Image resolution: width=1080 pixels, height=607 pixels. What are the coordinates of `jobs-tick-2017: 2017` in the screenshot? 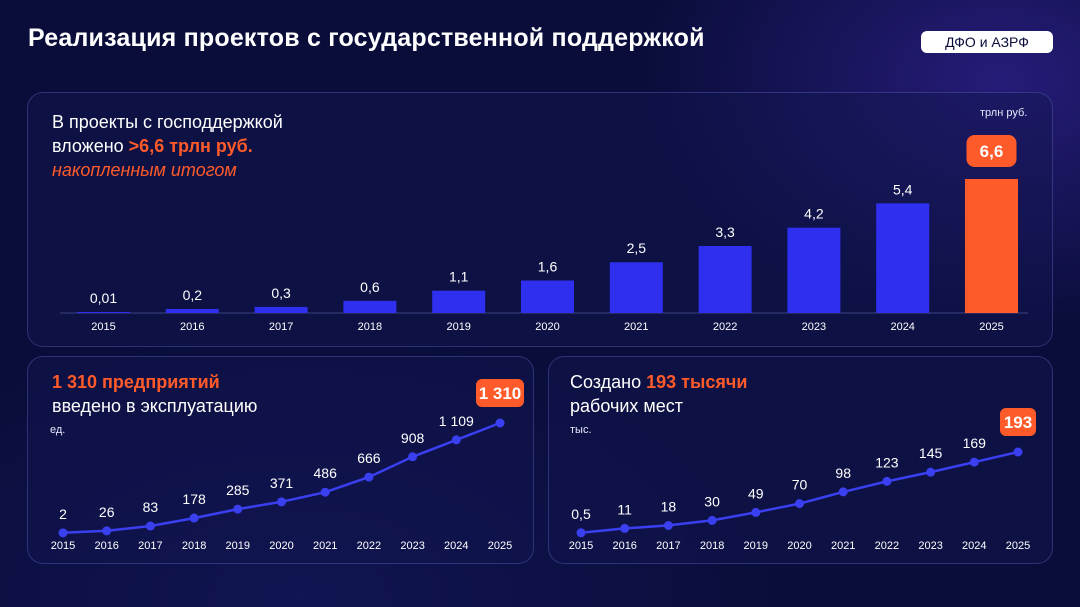 It's located at (668, 546).